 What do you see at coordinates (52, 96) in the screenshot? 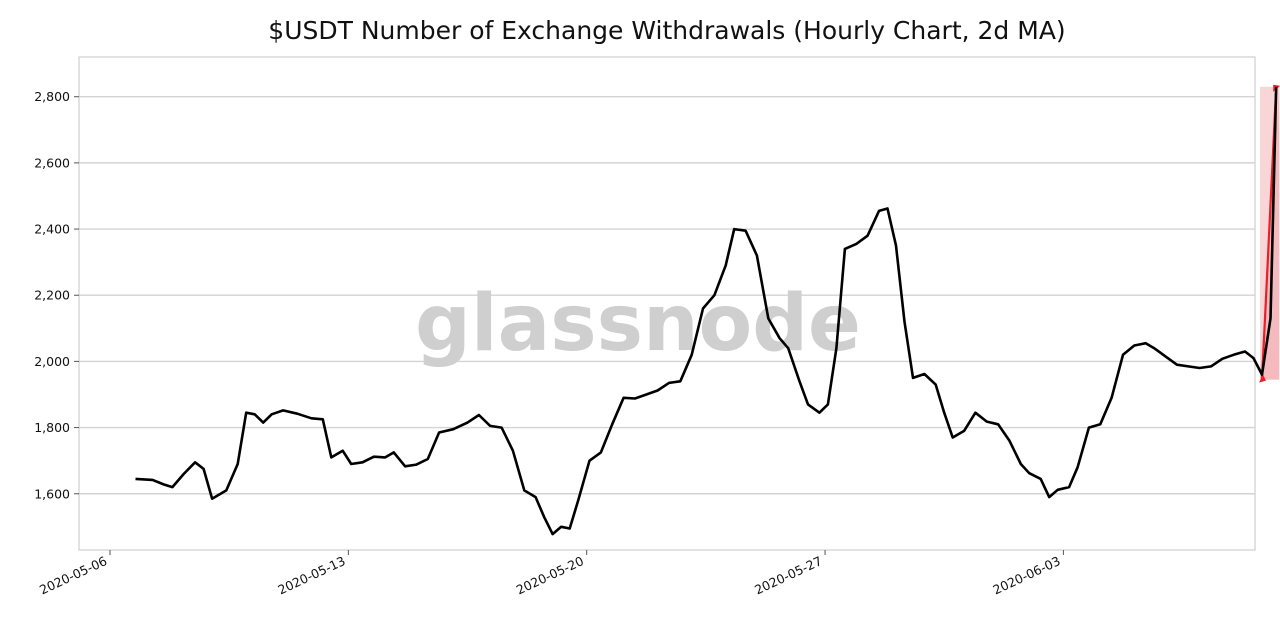
I see `y-tick-label: 2,800` at bounding box center [52, 96].